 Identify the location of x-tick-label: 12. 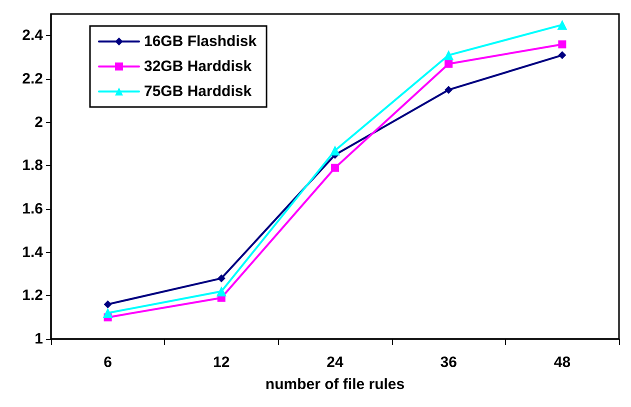
(221, 362).